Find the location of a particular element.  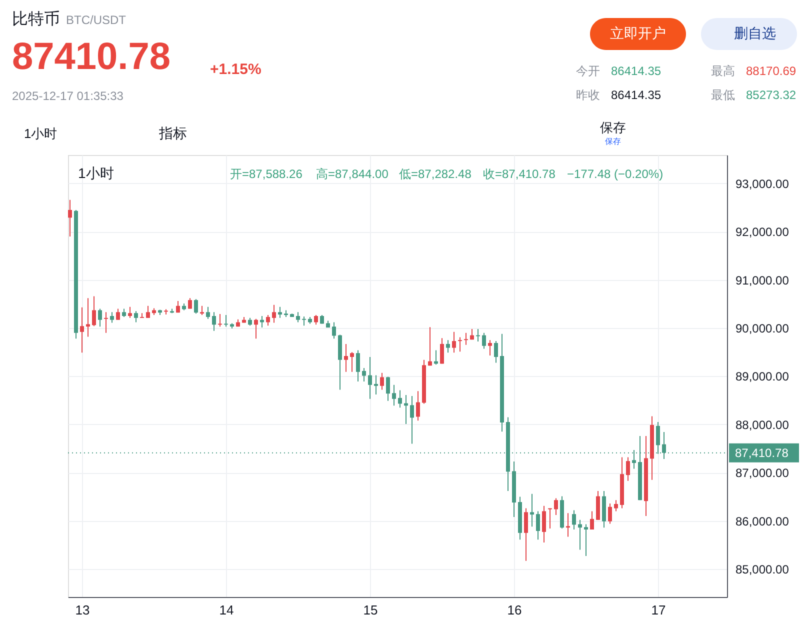

text: 85273.32 is located at coordinates (771, 95).